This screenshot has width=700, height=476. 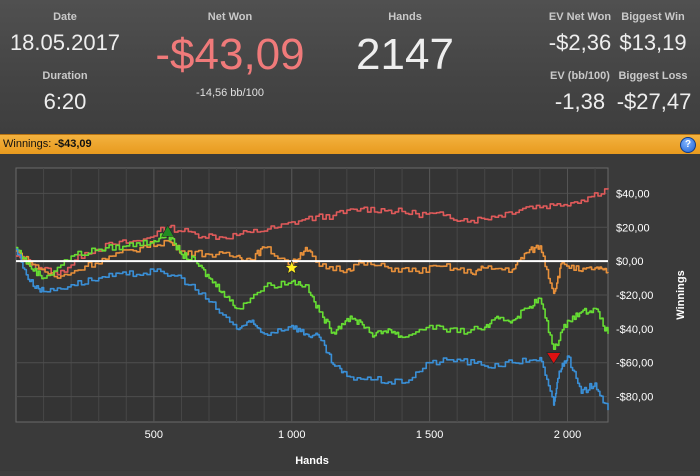 I want to click on y-tick-label: $20,00, so click(x=633, y=228).